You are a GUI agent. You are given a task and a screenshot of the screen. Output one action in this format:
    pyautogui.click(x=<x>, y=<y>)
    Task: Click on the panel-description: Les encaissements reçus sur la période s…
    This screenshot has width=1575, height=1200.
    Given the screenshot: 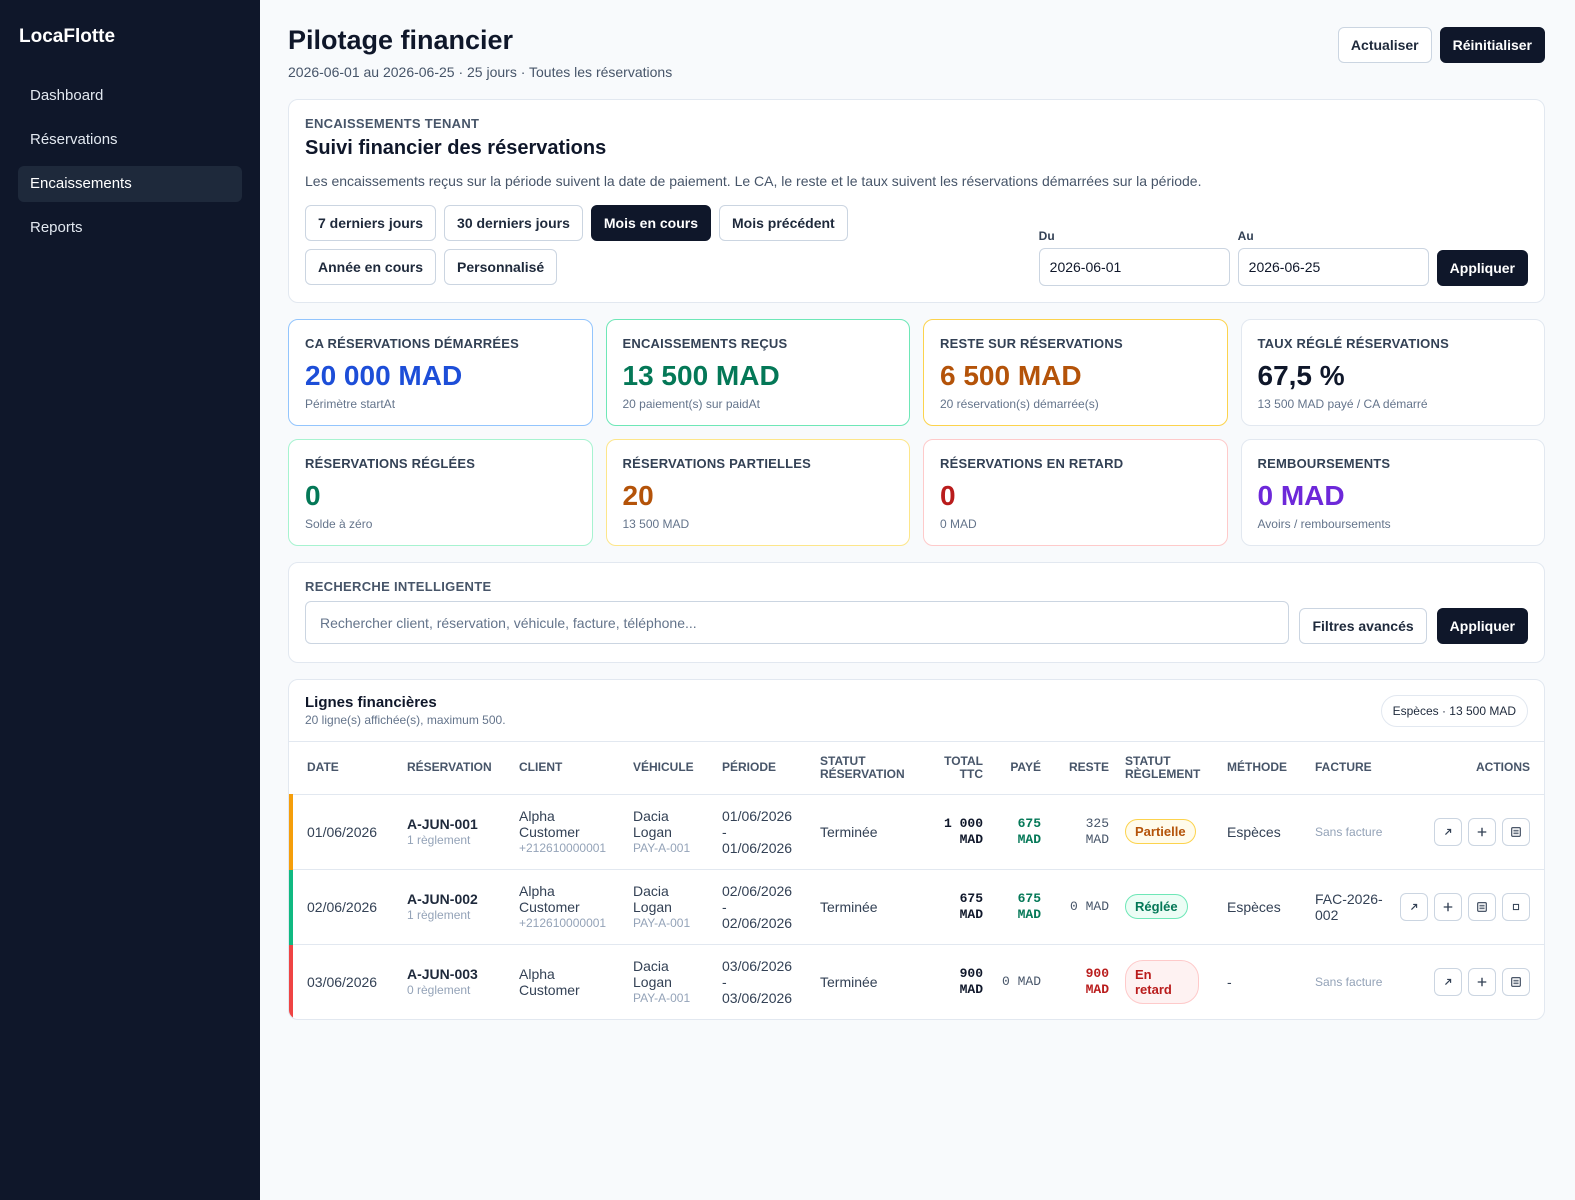 What is the action you would take?
    pyautogui.click(x=753, y=181)
    